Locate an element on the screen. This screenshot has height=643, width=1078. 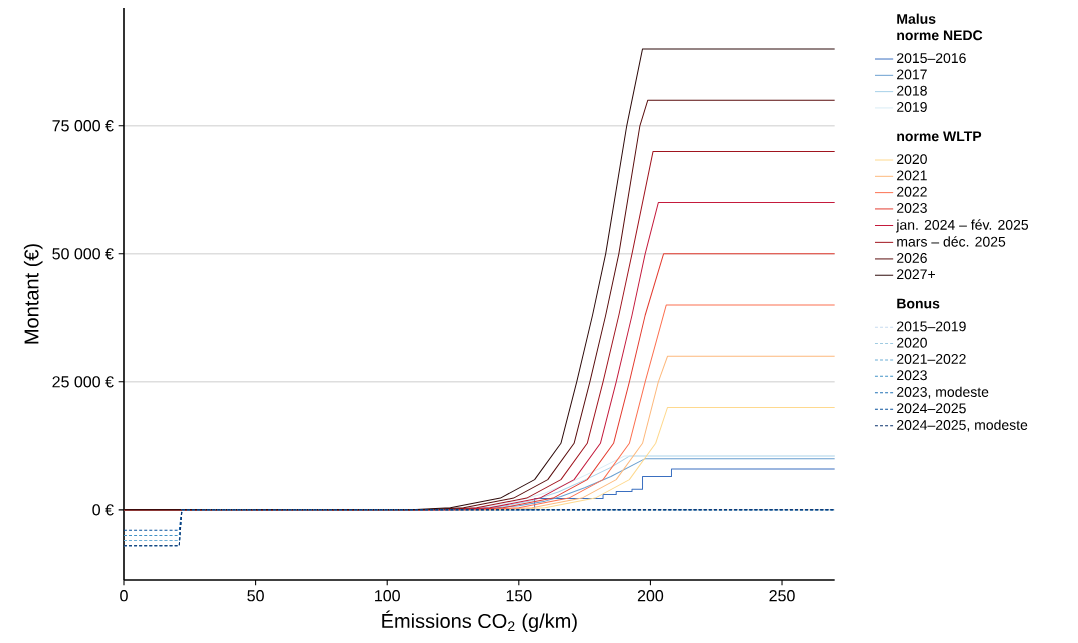
x-tick-label: 0 is located at coordinates (124, 596).